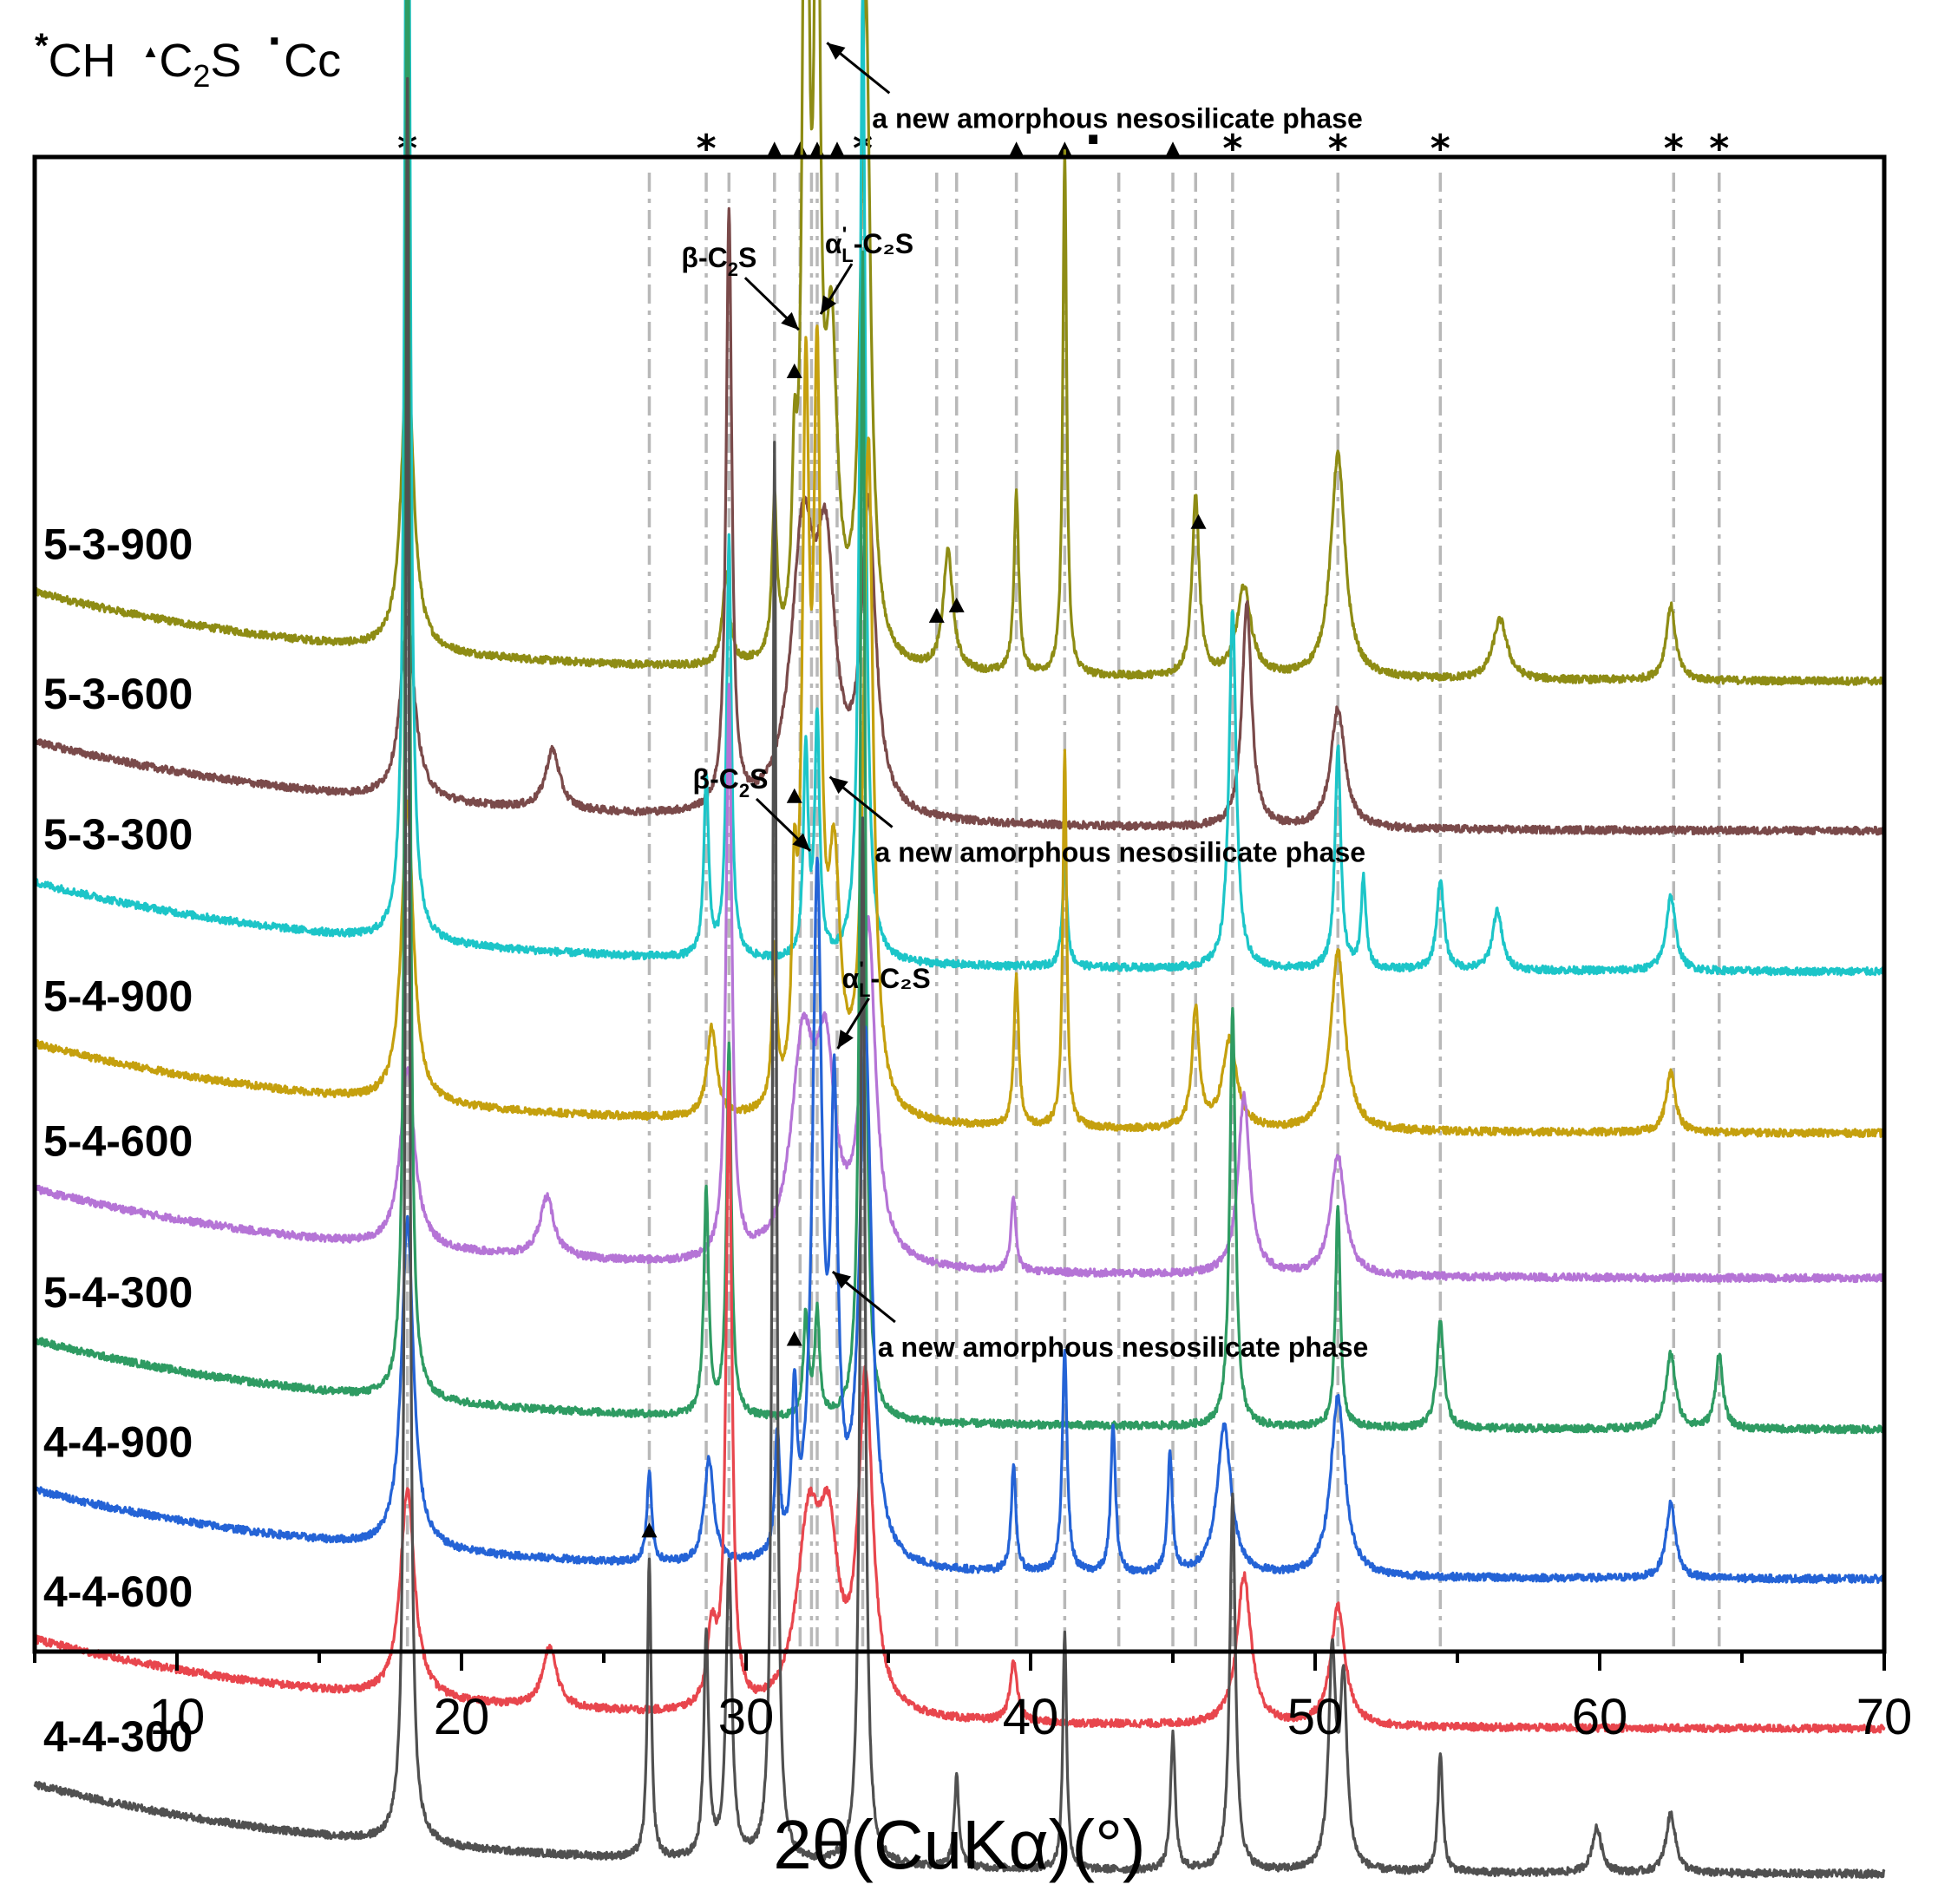 This screenshot has width=1938, height=1904. Describe the element at coordinates (790, 320) in the screenshot. I see `annotation-arrow-3-head` at that location.